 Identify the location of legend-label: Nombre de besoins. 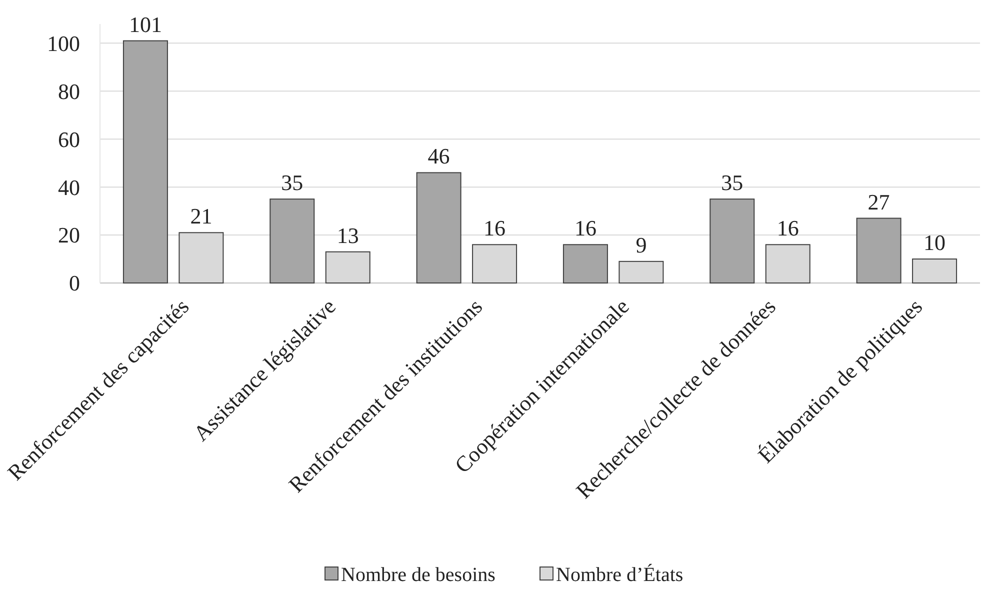
(418, 575).